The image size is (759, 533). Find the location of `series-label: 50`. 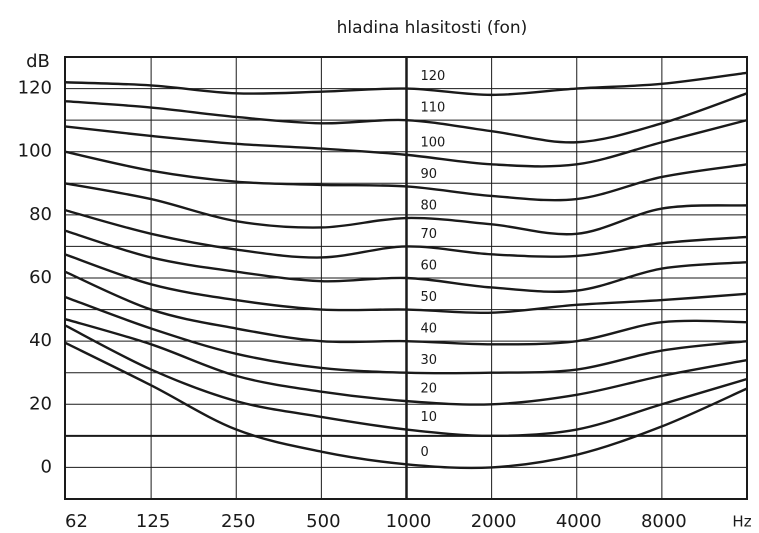

series-label: 50 is located at coordinates (428, 297).